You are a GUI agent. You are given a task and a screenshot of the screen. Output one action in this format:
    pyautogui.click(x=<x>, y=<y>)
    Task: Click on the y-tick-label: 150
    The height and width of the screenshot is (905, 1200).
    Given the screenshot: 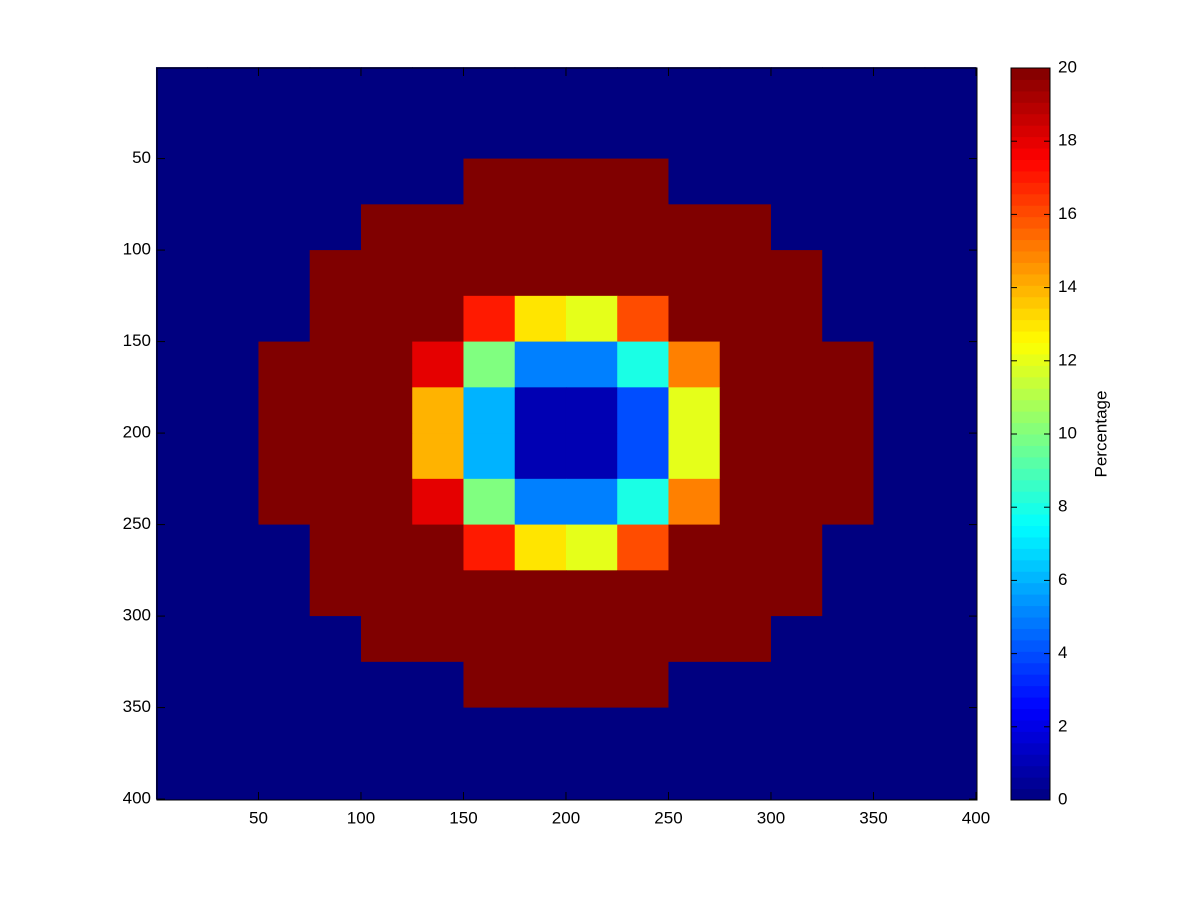 What is the action you would take?
    pyautogui.click(x=137, y=340)
    